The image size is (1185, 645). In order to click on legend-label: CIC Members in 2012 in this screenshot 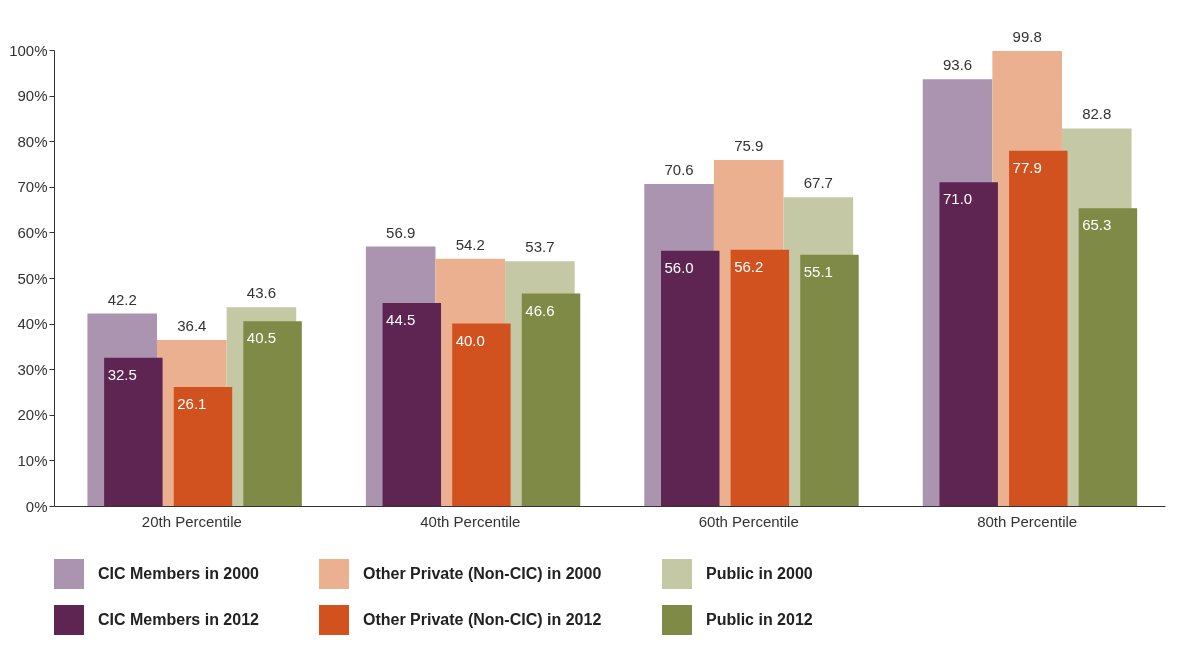, I will do `click(179, 619)`.